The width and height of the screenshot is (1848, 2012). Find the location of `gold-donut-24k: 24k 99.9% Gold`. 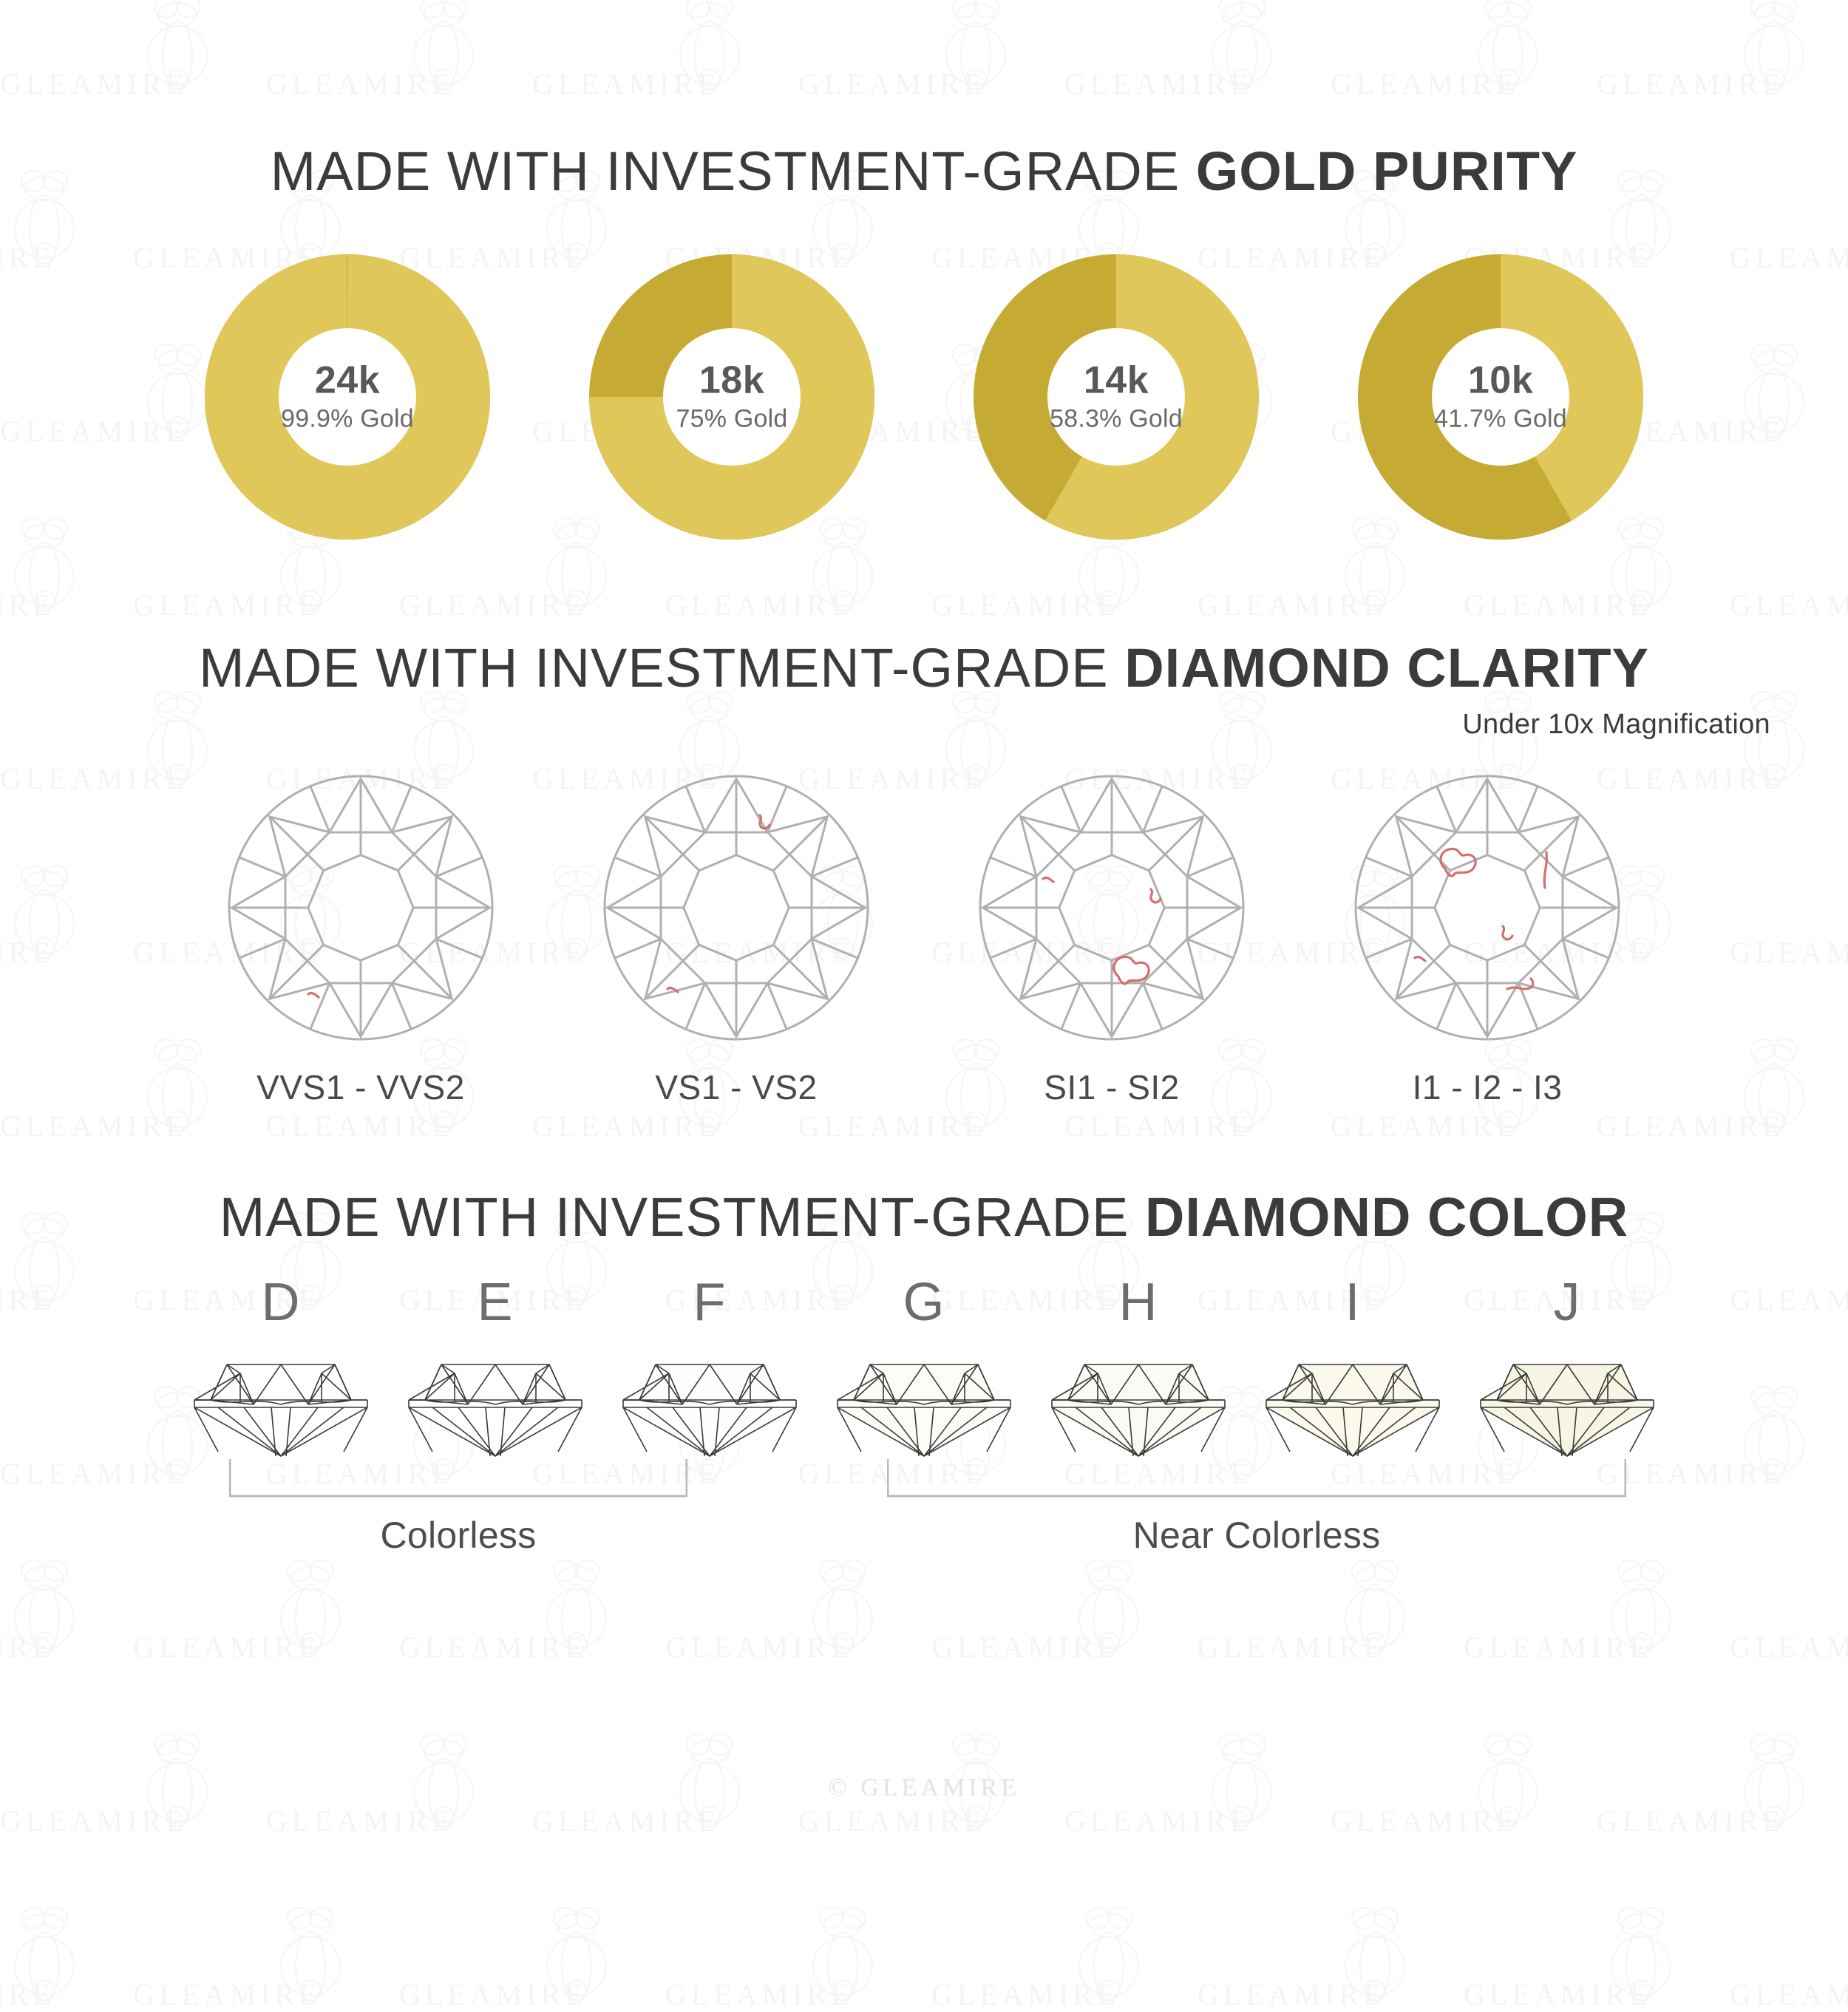

gold-donut-24k: 24k 99.9% Gold is located at coordinates (347, 397).